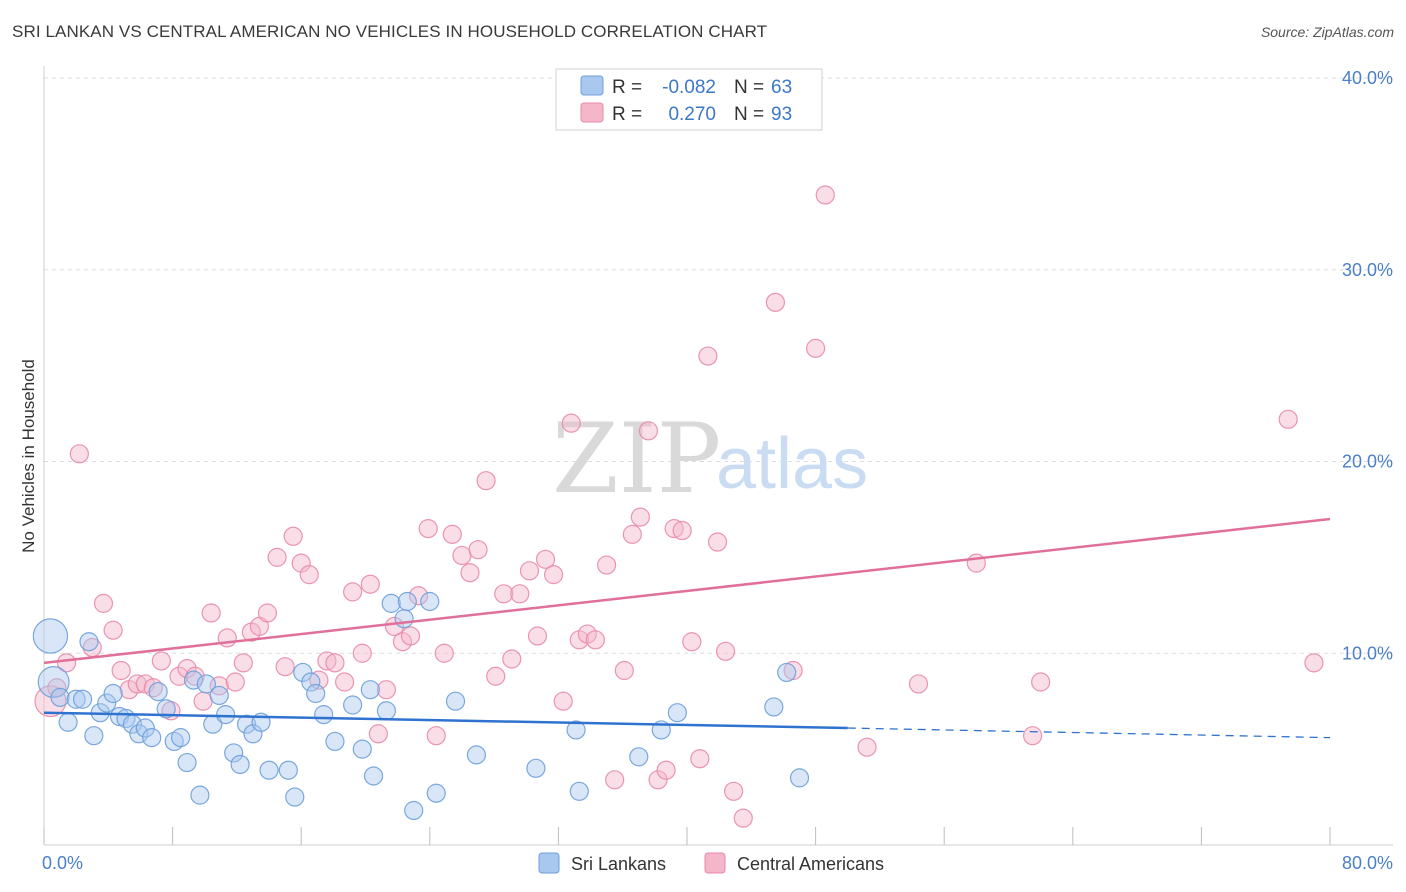 The width and height of the screenshot is (1406, 892). What do you see at coordinates (592, 112) in the screenshot?
I see `legend-swatch-pink` at bounding box center [592, 112].